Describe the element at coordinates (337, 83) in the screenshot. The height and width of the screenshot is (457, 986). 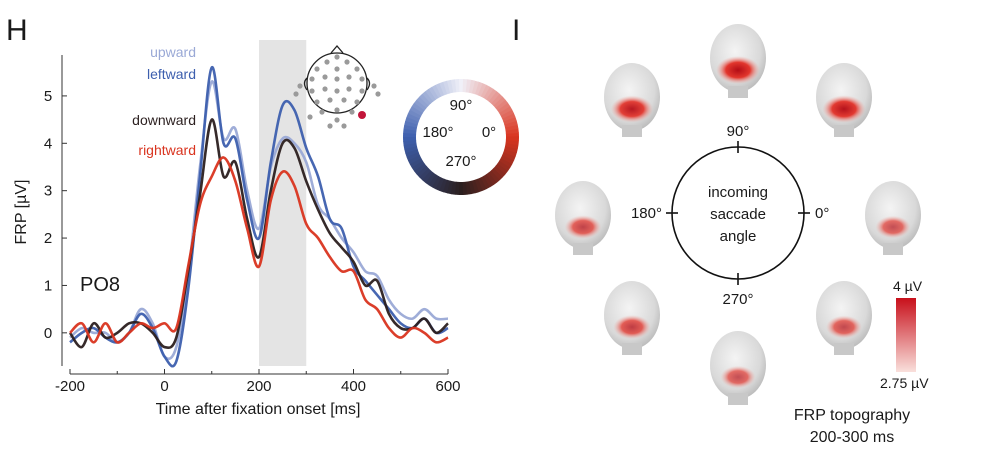
I see `scalp-outline` at that location.